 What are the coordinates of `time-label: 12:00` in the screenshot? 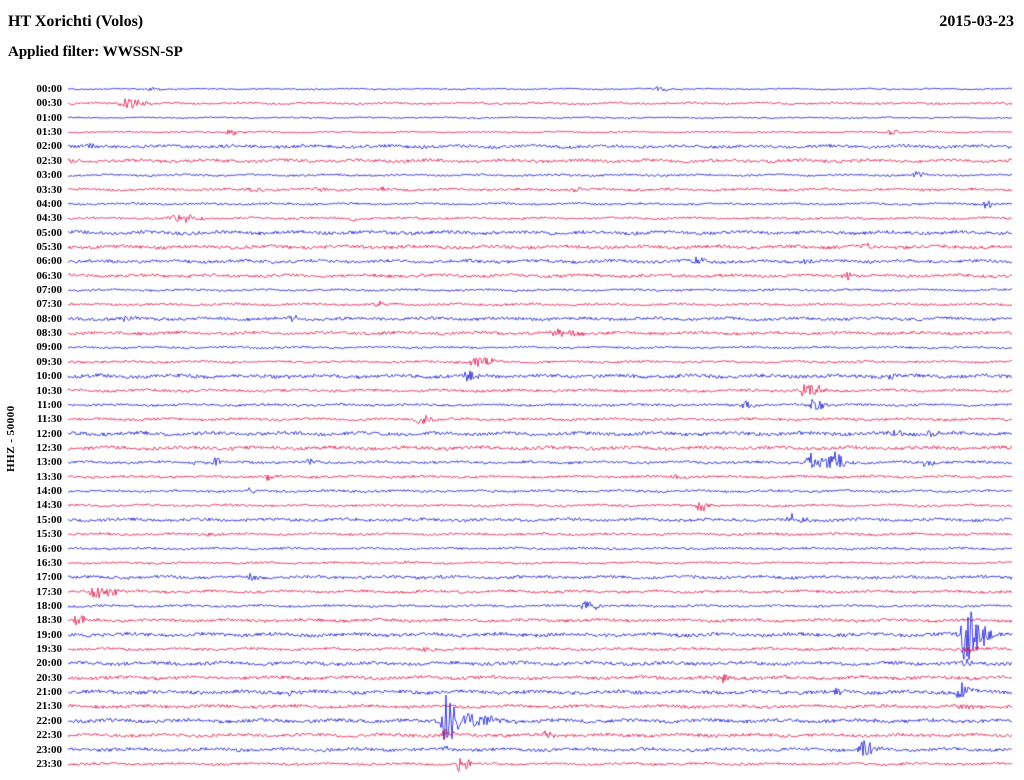 It's located at (49, 433).